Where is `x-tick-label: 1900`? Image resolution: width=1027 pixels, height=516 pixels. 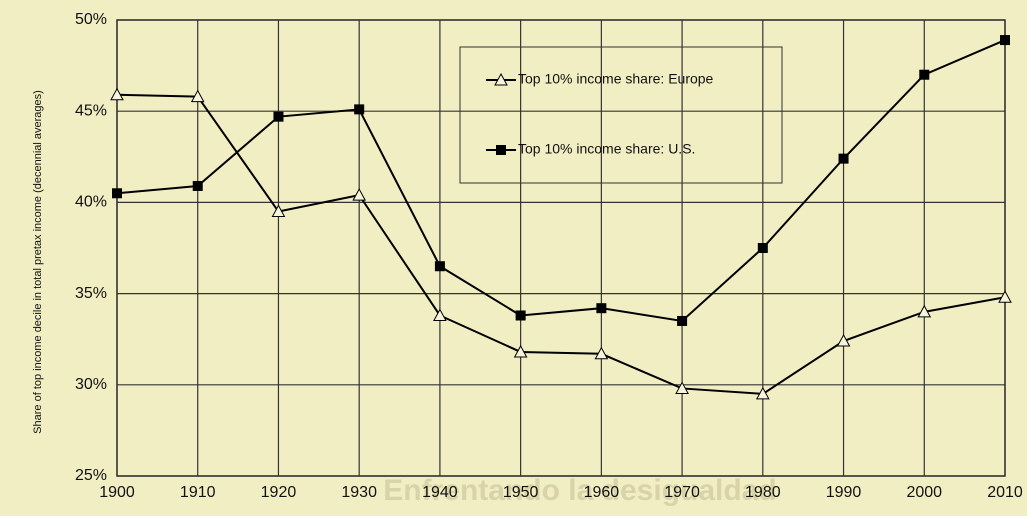
x-tick-label: 1900 is located at coordinates (117, 492).